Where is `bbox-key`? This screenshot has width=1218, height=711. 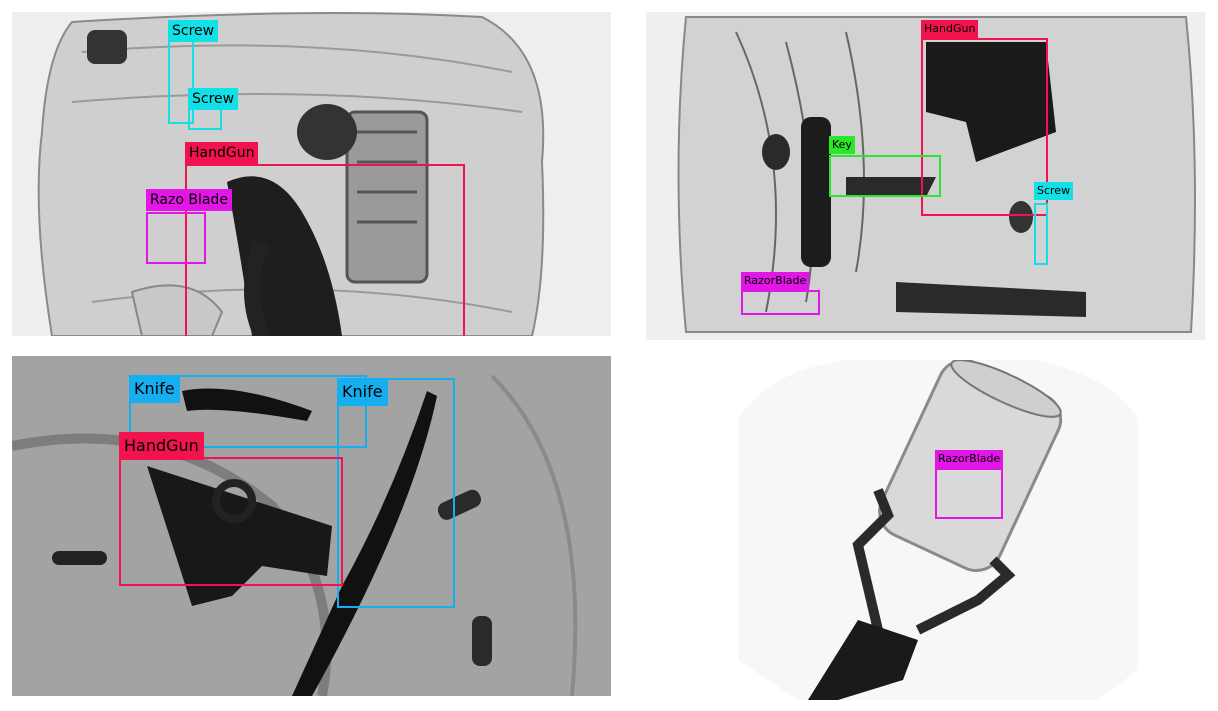 bbox-key is located at coordinates (885, 176).